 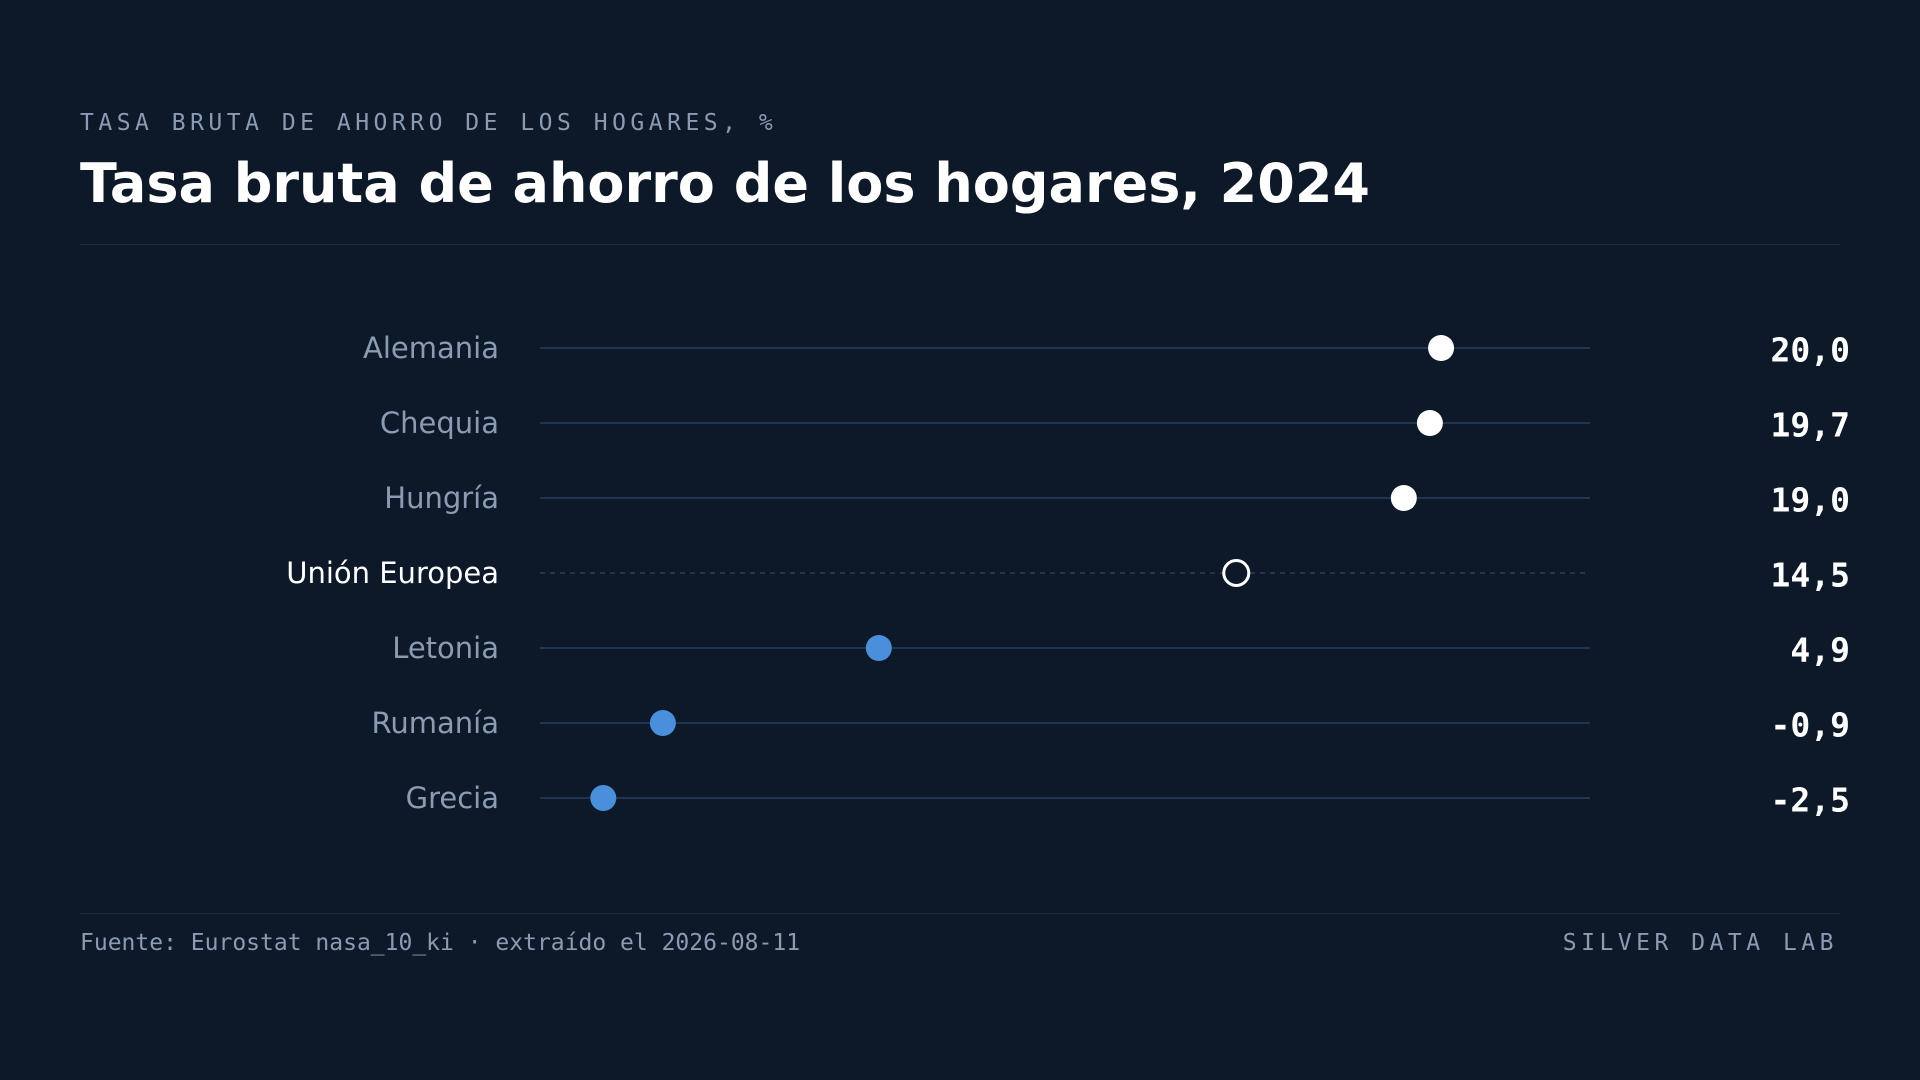 I want to click on value-label: 4,9, so click(x=1820, y=650).